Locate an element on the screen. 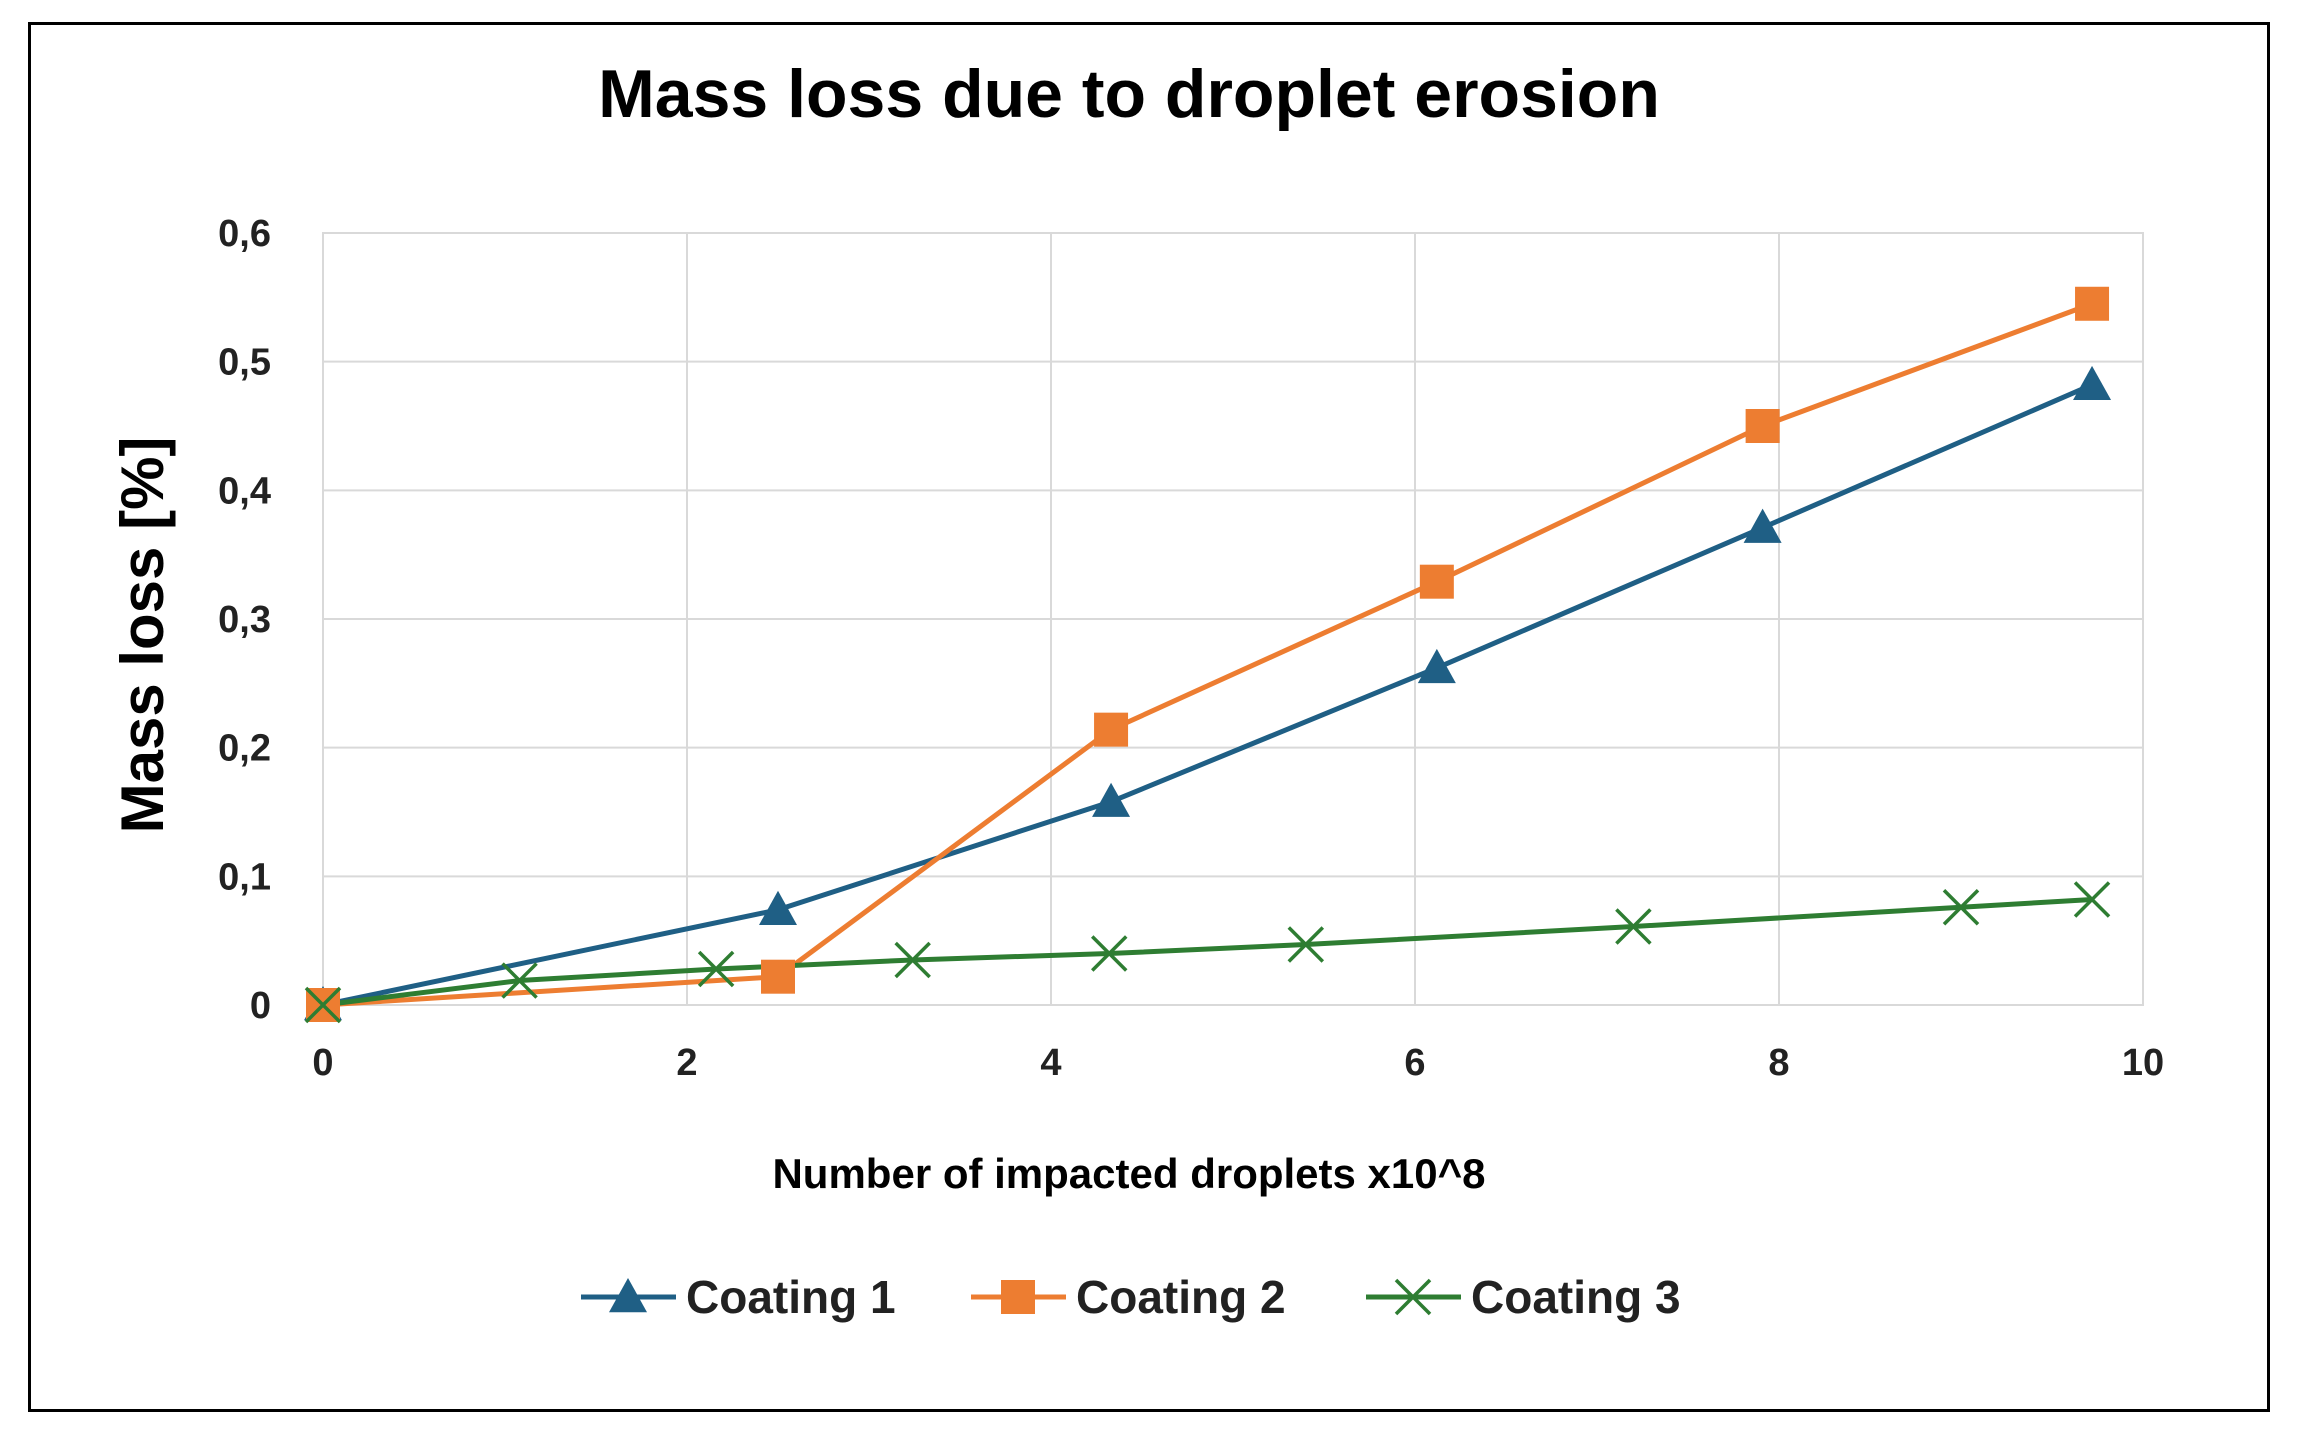  legend-marker-stroke is located at coordinates (1413, 1297).